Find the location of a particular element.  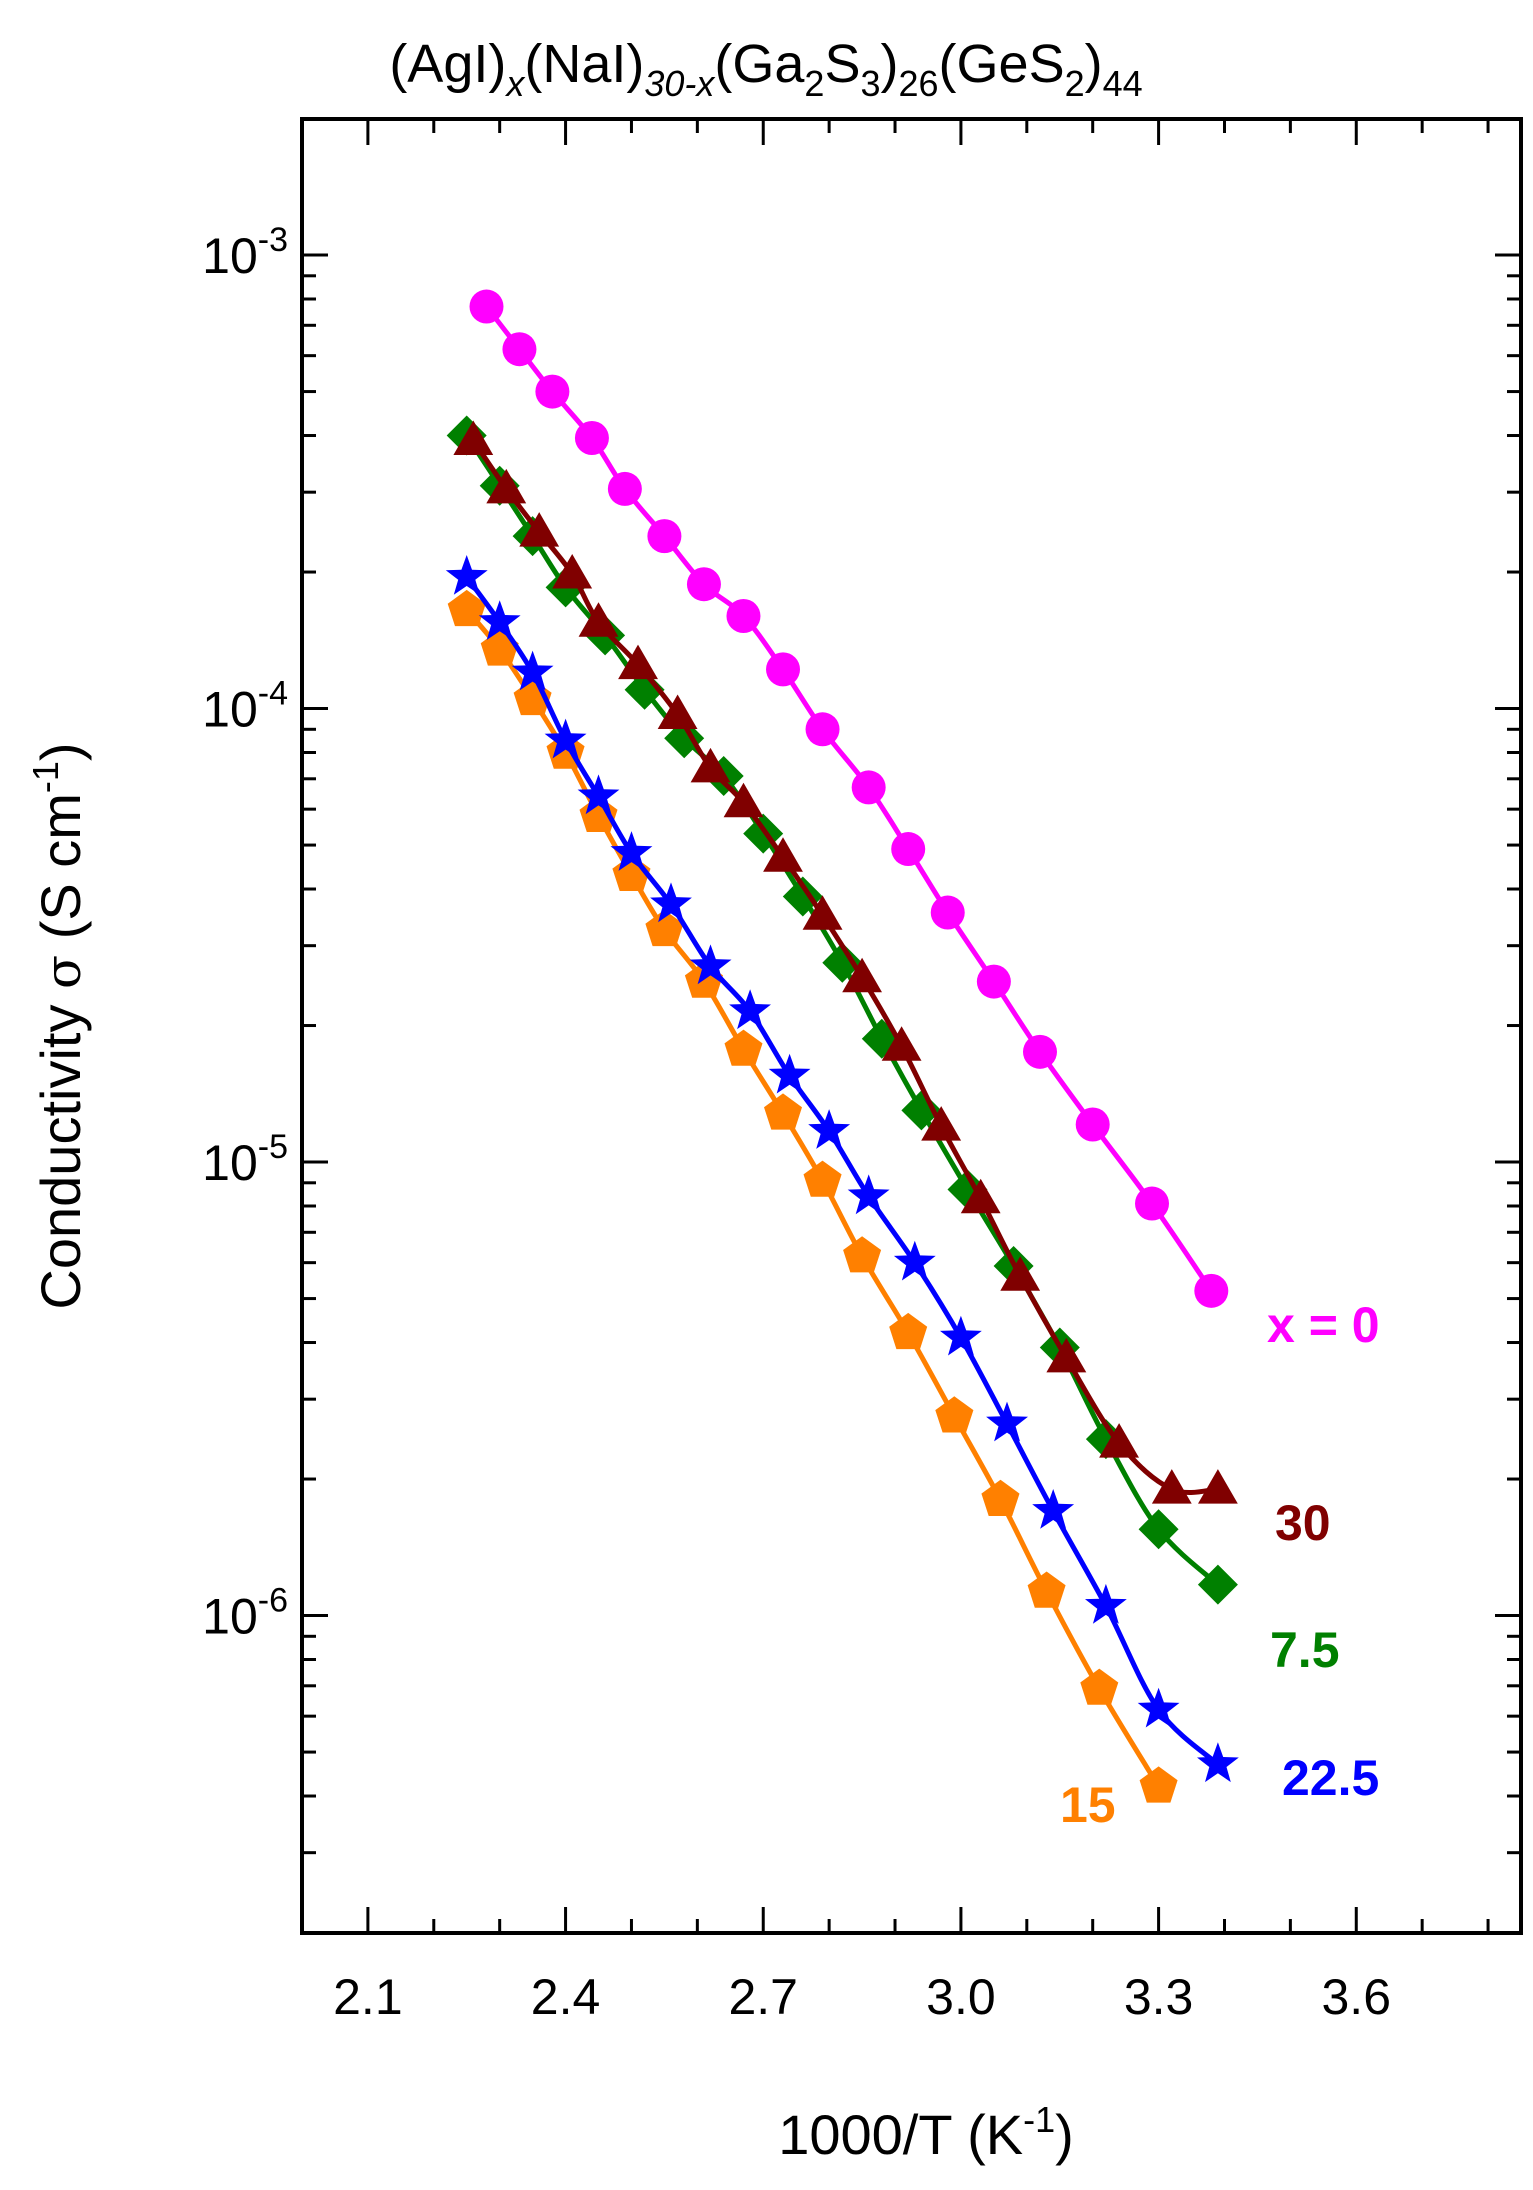

x-tick-label: 2.1 is located at coordinates (368, 1997).